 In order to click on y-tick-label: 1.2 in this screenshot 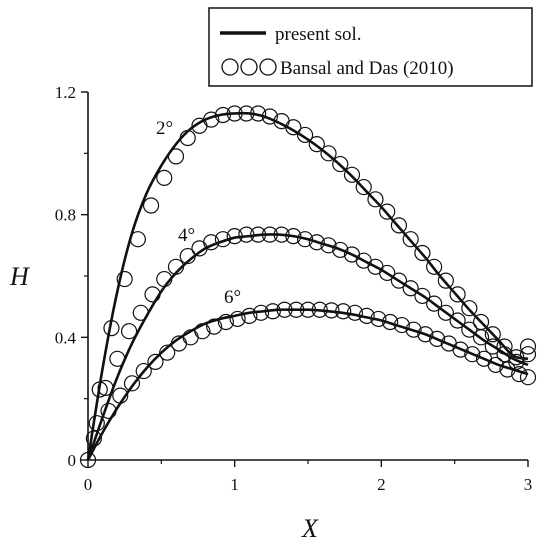, I will do `click(65, 92)`.